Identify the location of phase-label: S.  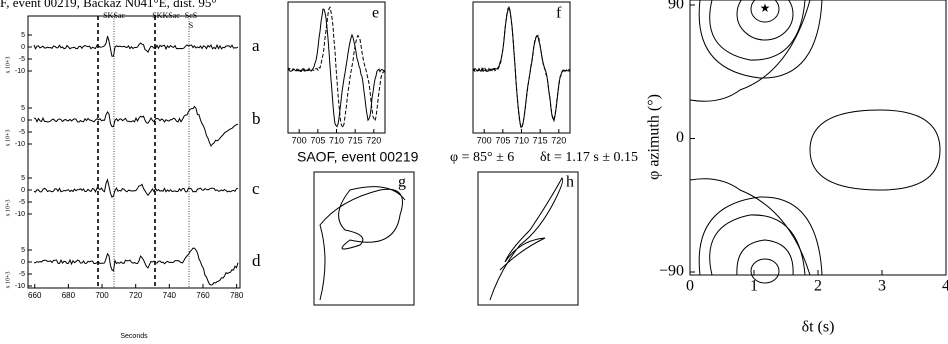
(191, 25).